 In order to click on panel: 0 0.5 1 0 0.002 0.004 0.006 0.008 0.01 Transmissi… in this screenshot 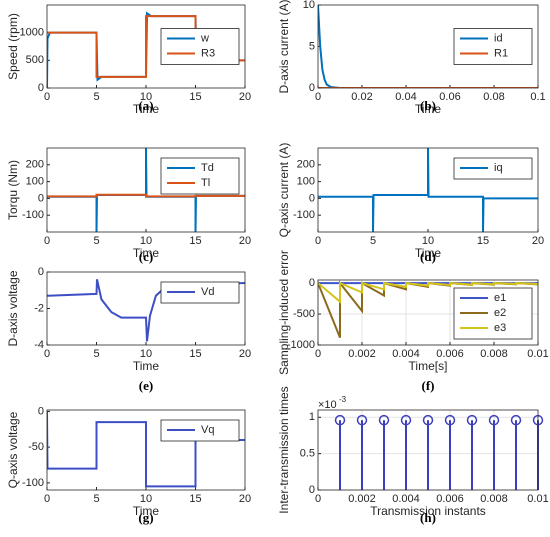, I will do `click(413, 455)`.